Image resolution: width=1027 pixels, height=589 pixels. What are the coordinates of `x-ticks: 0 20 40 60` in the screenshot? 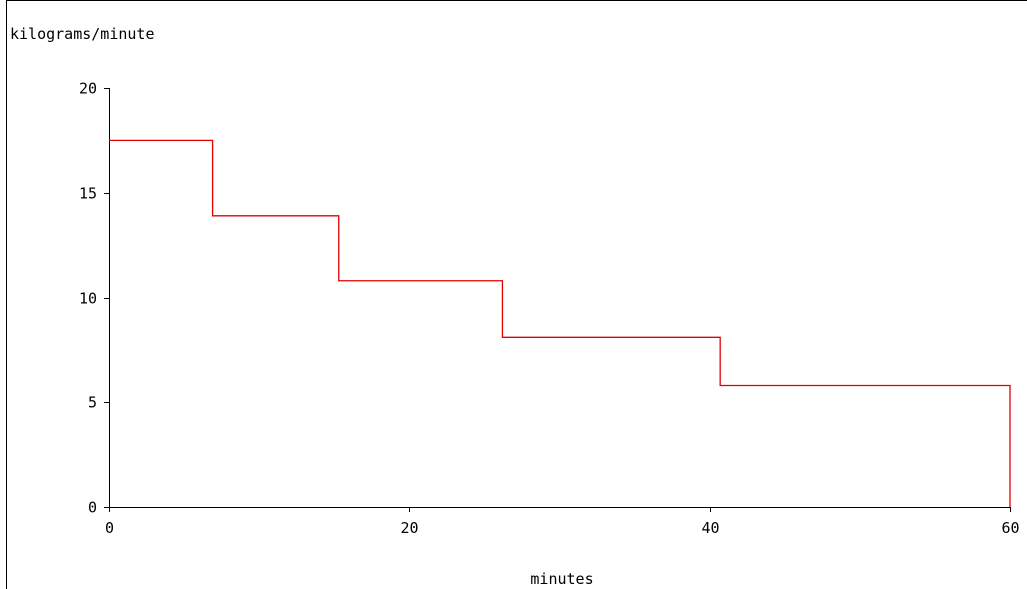 It's located at (562, 522).